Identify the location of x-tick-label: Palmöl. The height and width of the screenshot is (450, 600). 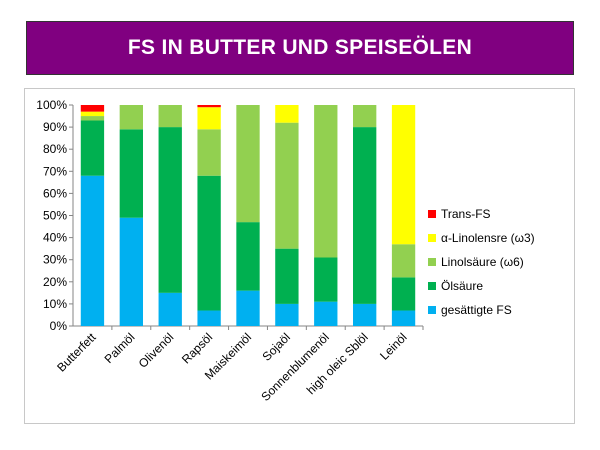
(120, 348).